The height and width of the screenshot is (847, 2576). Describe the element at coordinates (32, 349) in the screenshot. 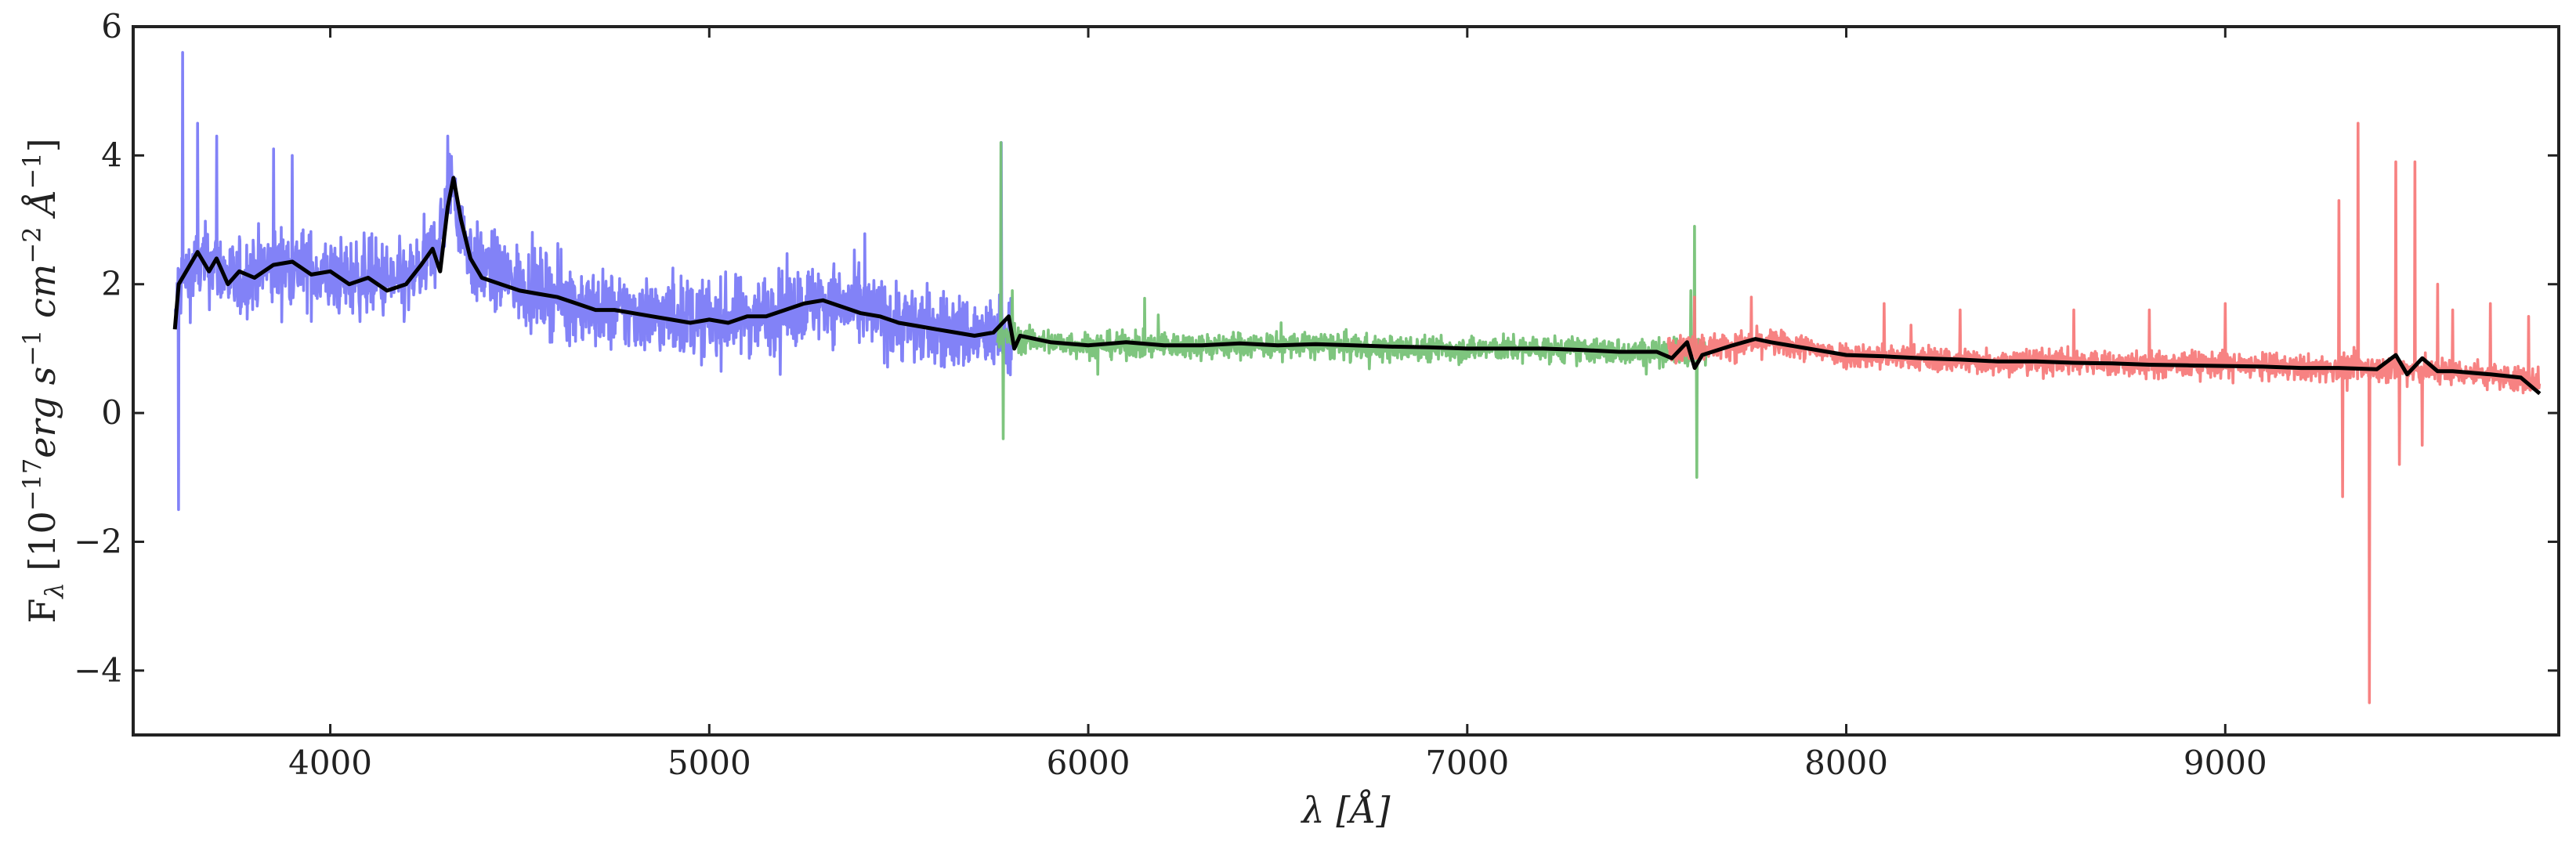

I see `y-label-exp2: −1` at that location.